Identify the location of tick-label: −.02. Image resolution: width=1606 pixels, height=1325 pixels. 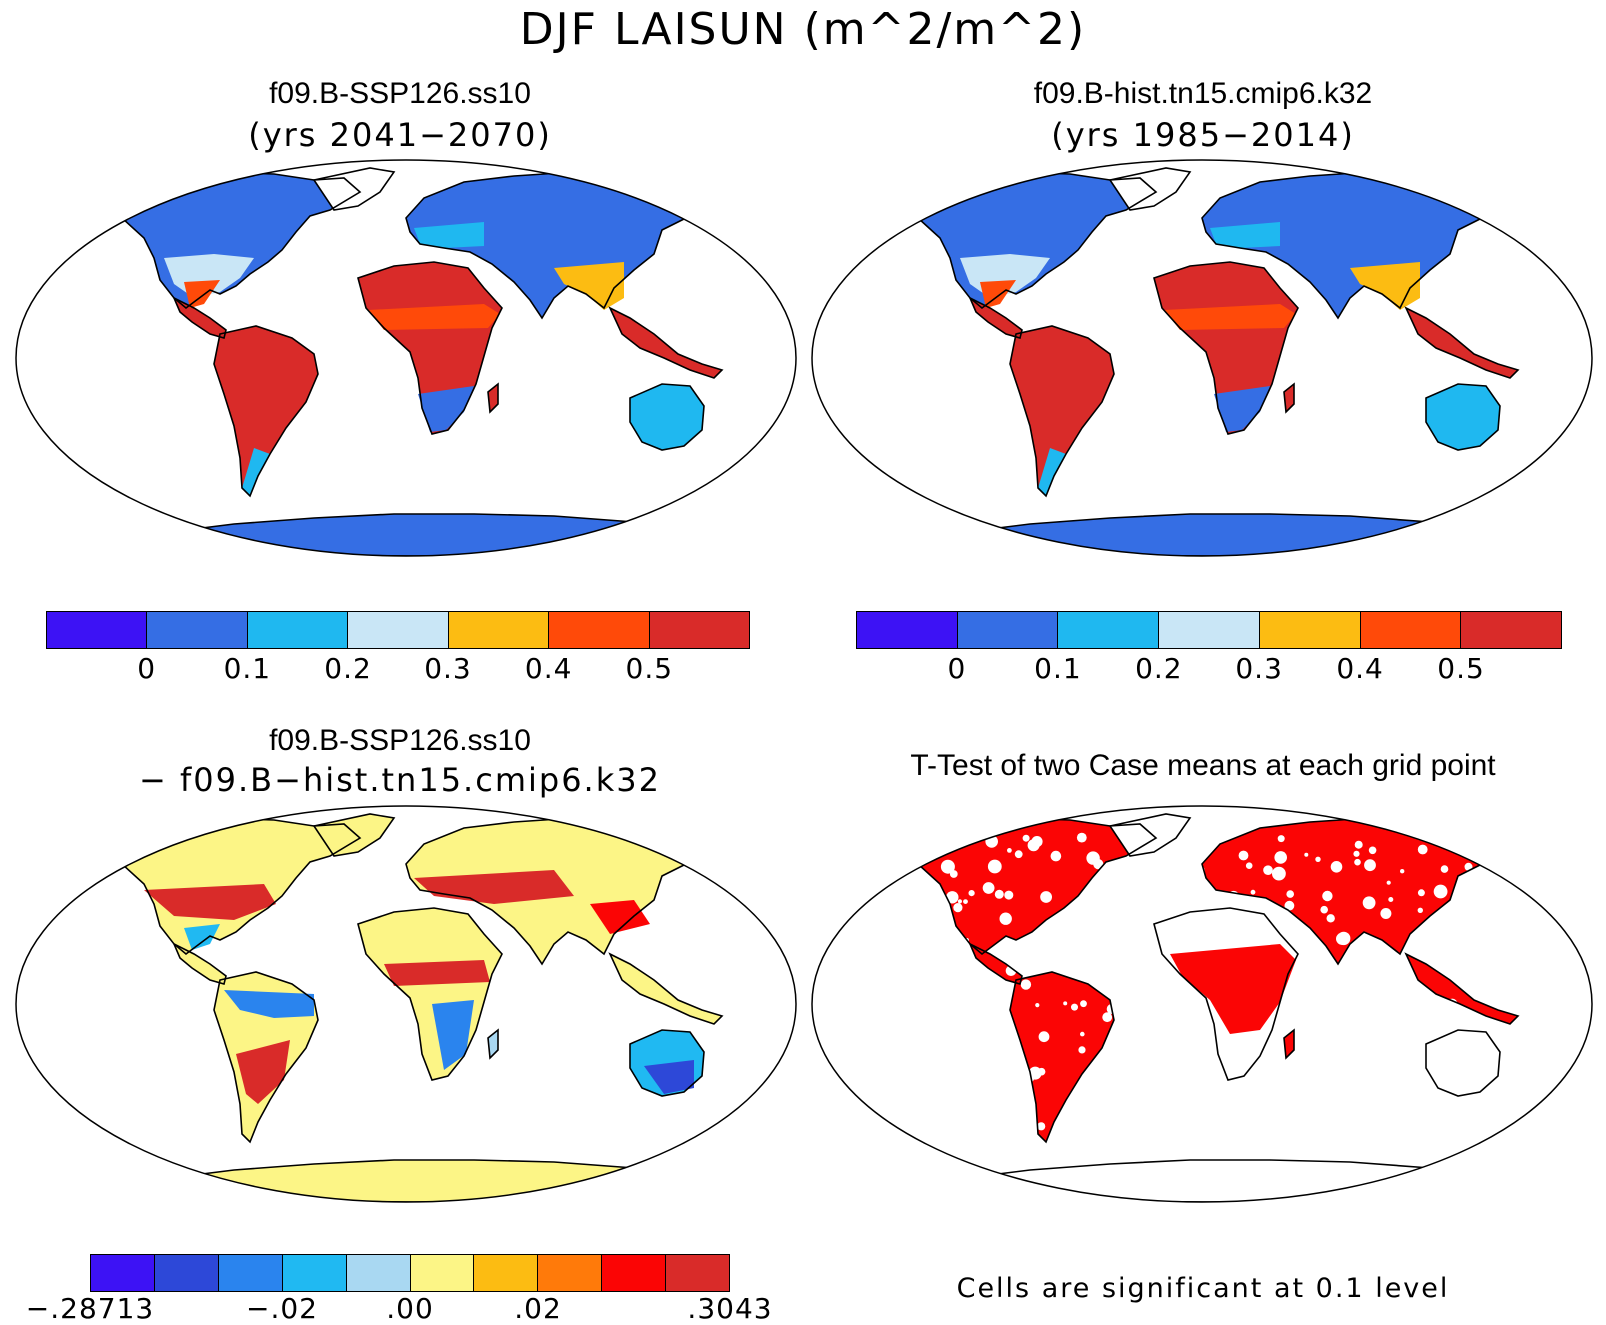
(282, 1308).